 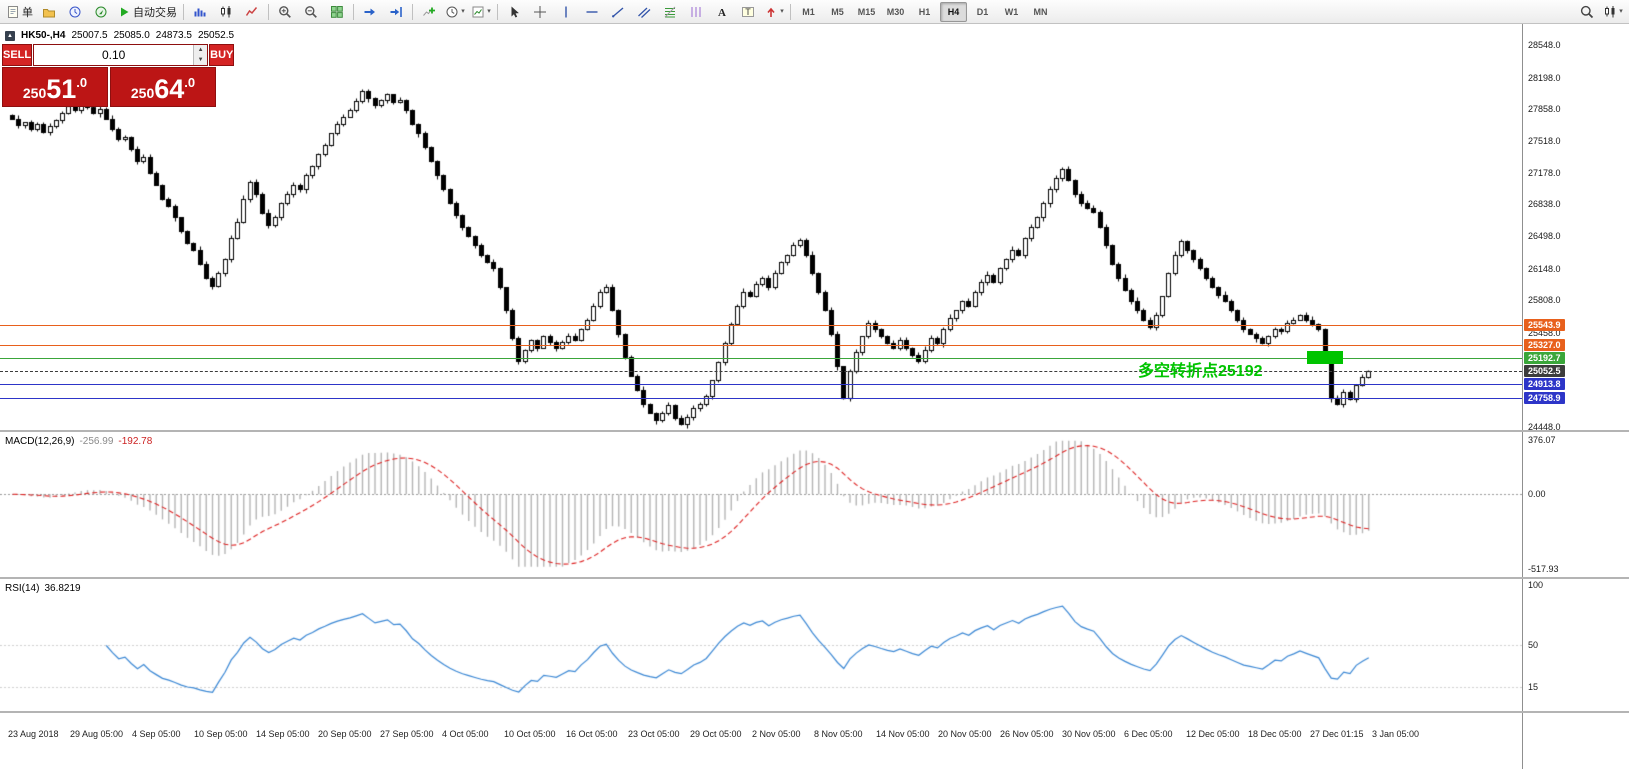 What do you see at coordinates (814, 578) in the screenshot?
I see `pane-separator-rsi` at bounding box center [814, 578].